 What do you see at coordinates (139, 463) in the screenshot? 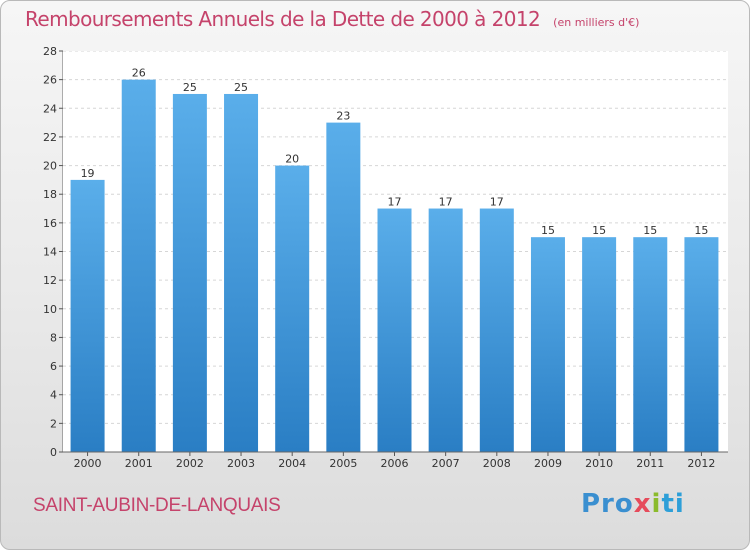
I see `x-tick-label: 2001` at bounding box center [139, 463].